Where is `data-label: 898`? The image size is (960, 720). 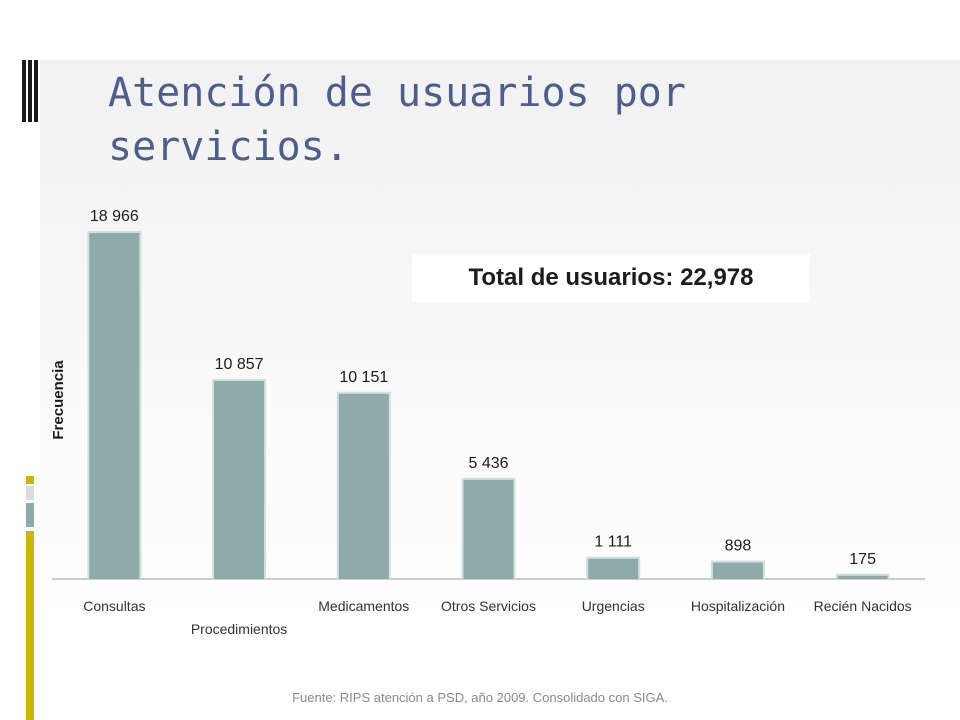
data-label: 898 is located at coordinates (738, 546).